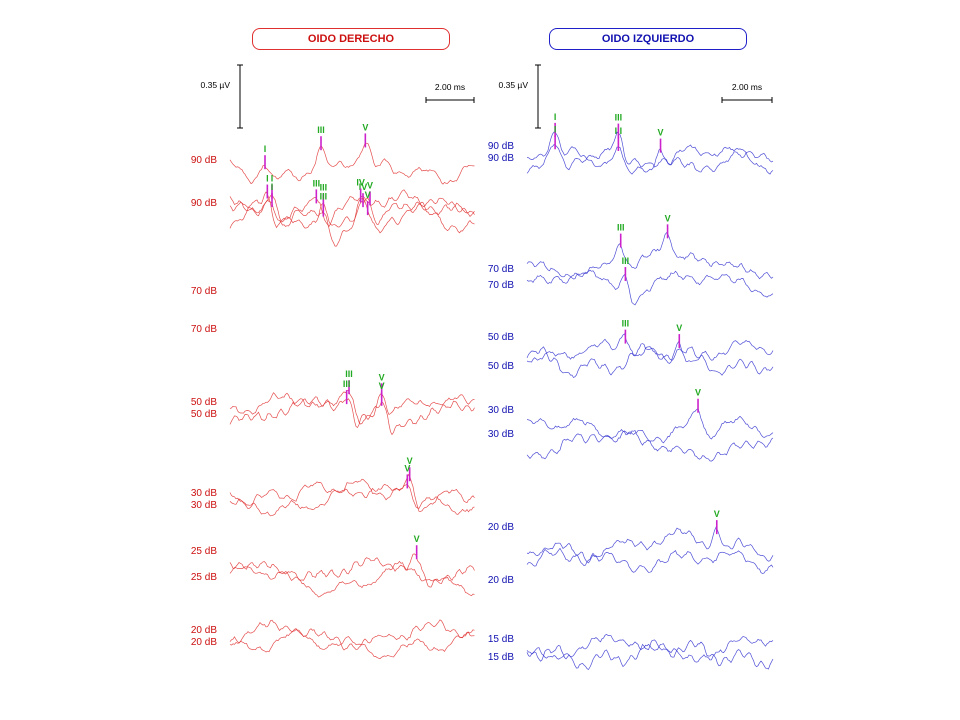 The image size is (960, 720). Describe the element at coordinates (204, 329) in the screenshot. I see `right-level-label-3: 70 dB` at that location.